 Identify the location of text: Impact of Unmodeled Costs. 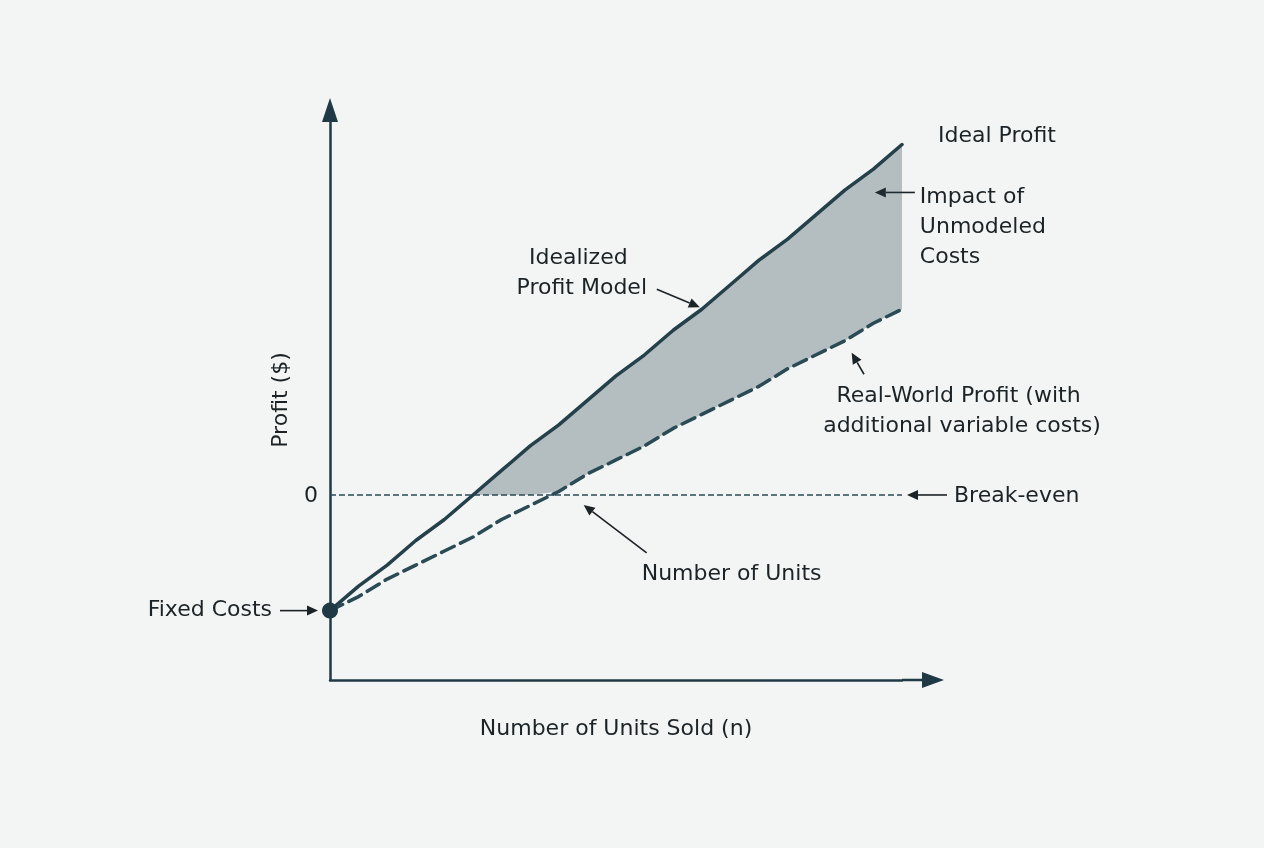
(986, 225).